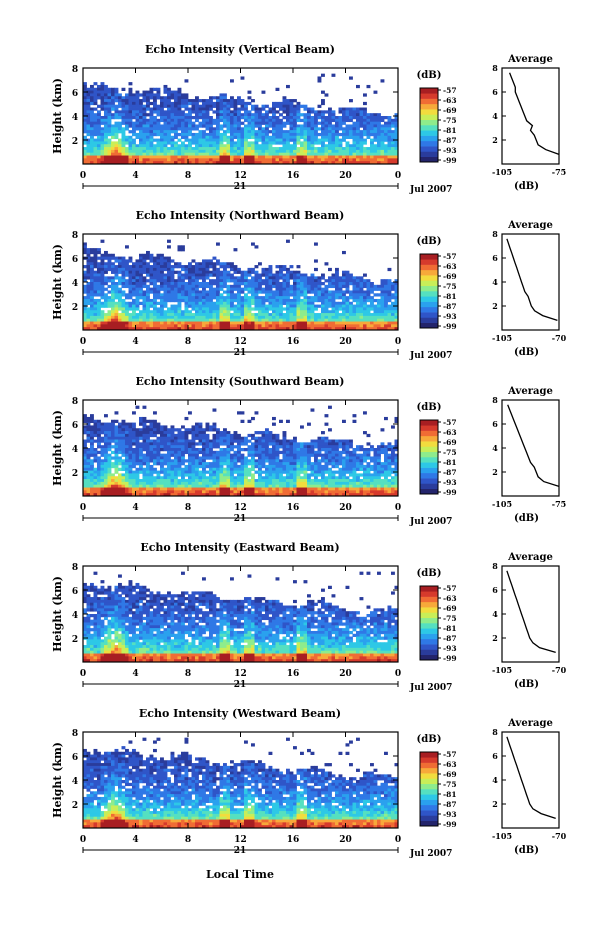 This screenshot has height=929, width=615. Describe the element at coordinates (495, 424) in the screenshot. I see `profile-y-tick-label: 6` at that location.